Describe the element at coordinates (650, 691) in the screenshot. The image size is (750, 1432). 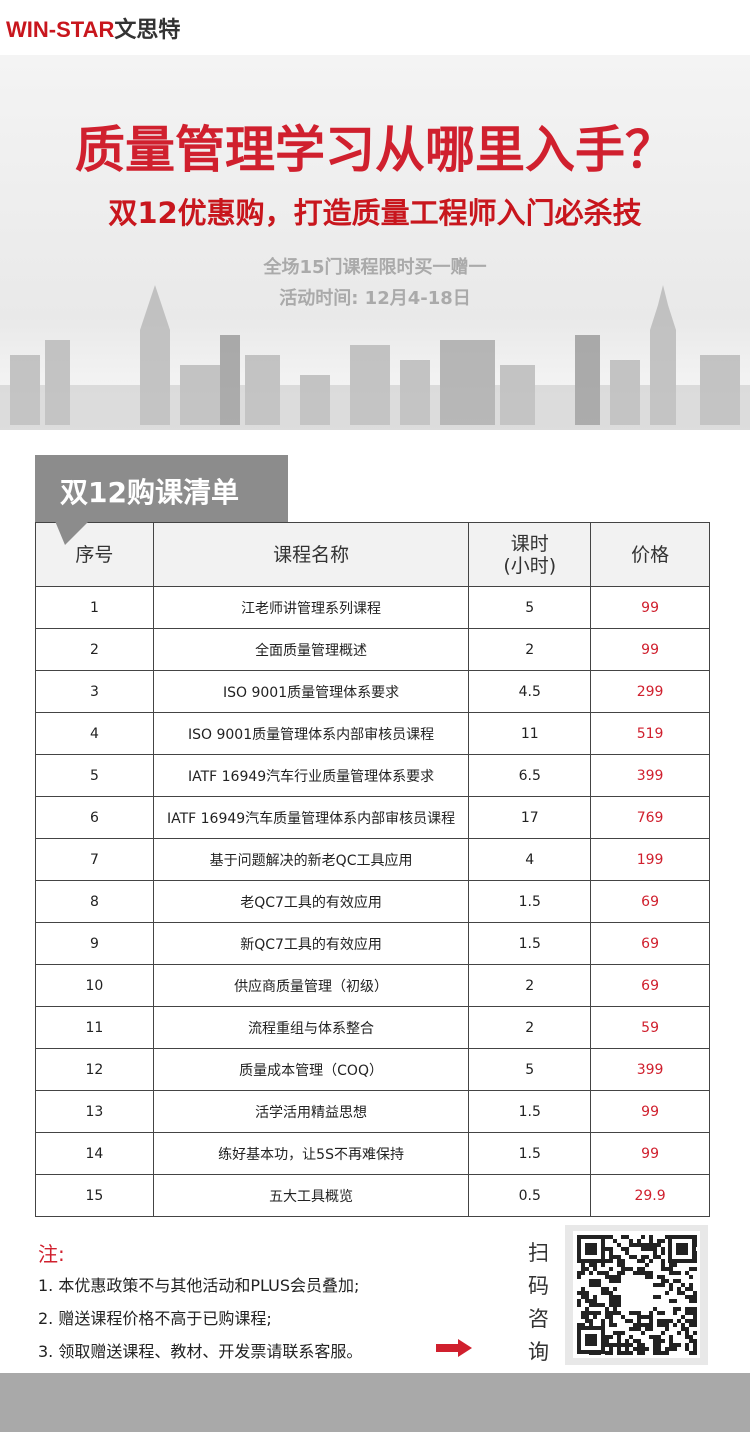
I see `table-cell: 299` at that location.